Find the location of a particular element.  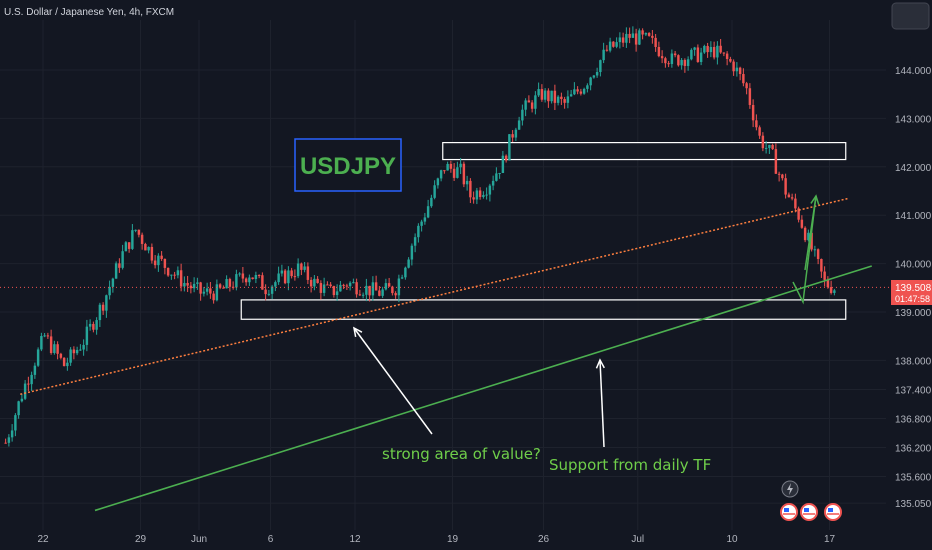

x-tick-label: 22 is located at coordinates (43, 539).